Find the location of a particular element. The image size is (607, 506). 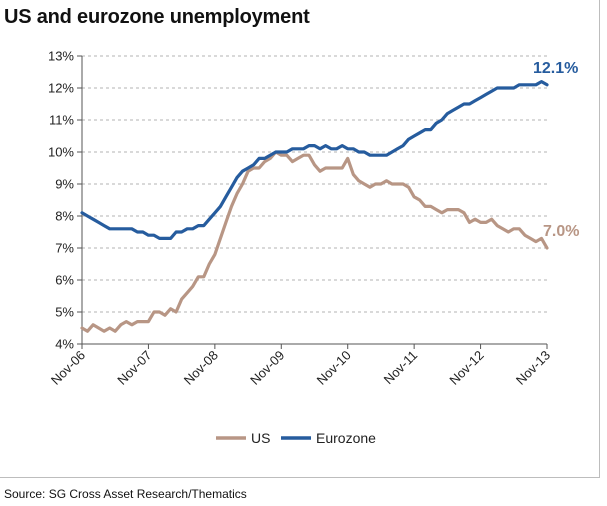

x-tick-label: Nov-08 is located at coordinates (201, 368).